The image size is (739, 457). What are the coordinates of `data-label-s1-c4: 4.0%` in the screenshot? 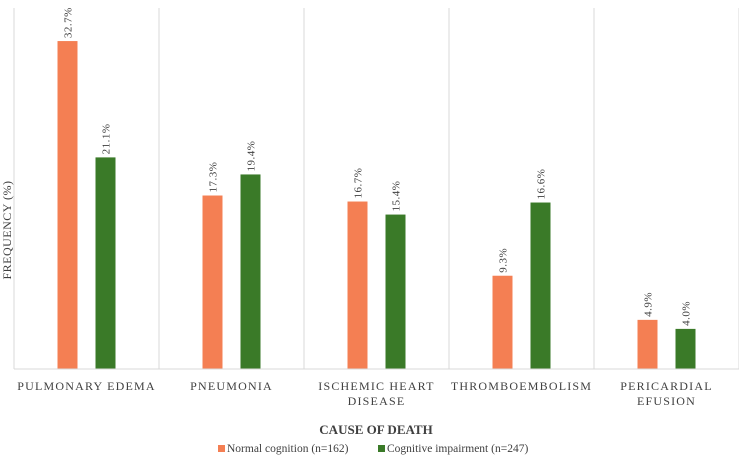 It's located at (687, 313).